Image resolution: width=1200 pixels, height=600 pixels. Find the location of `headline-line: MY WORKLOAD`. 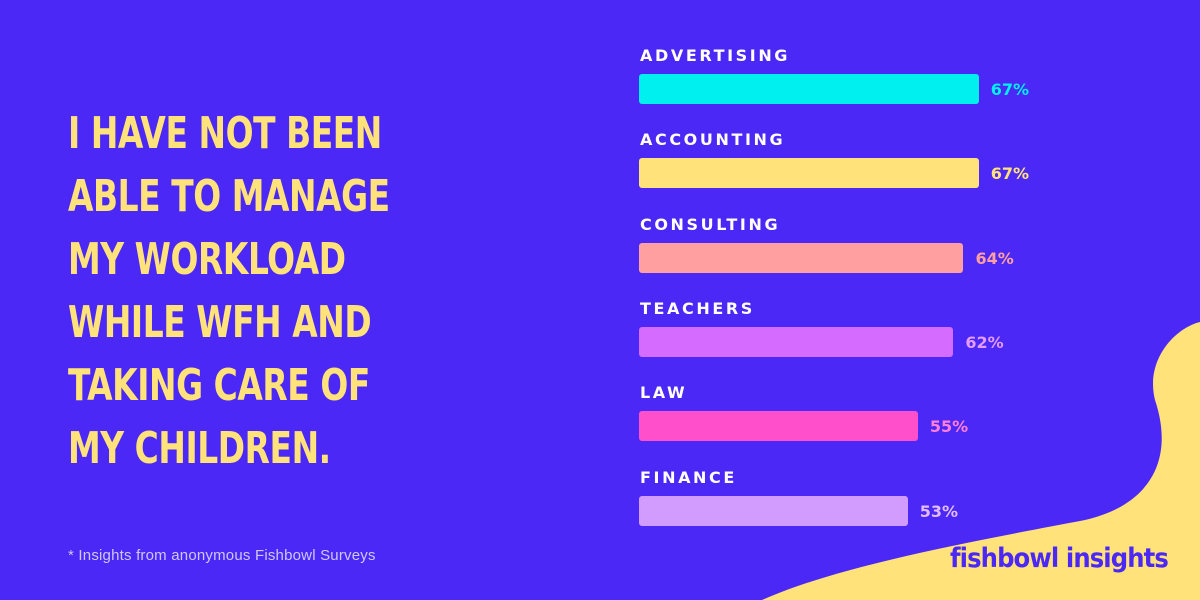

headline-line: MY WORKLOAD is located at coordinates (207, 259).